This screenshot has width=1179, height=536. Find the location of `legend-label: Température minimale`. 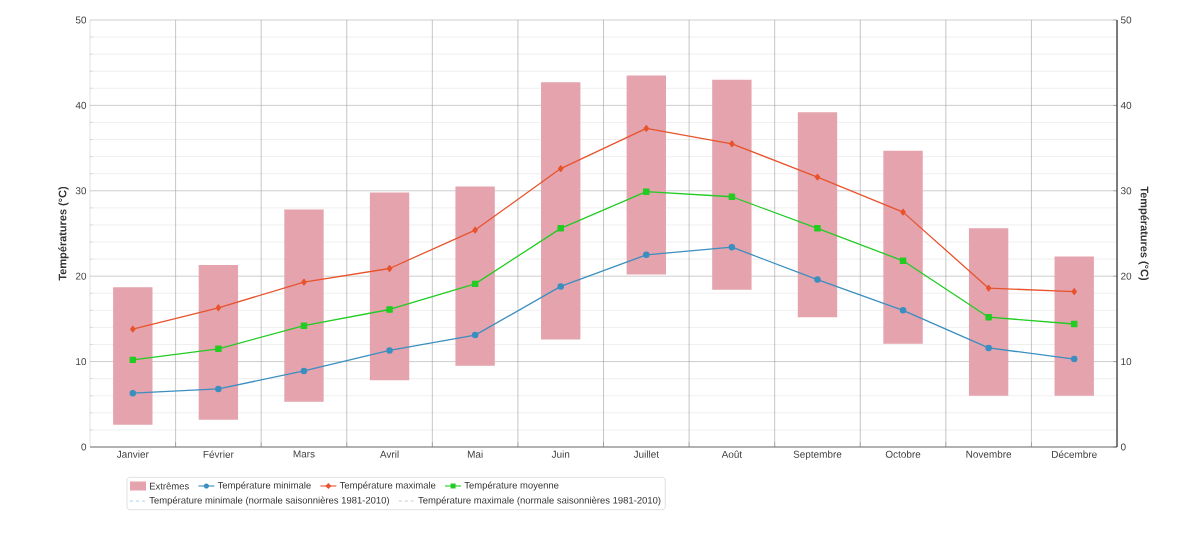

legend-label: Température minimale is located at coordinates (264, 486).